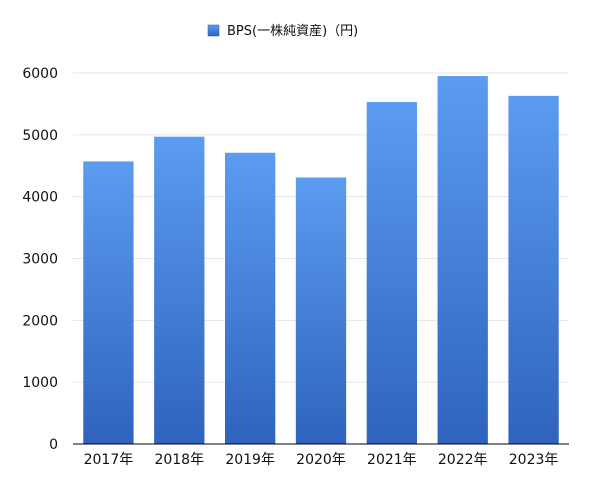 Image resolution: width=600 pixels, height=494 pixels. I want to click on y-tick-label: 2000, so click(40, 321).